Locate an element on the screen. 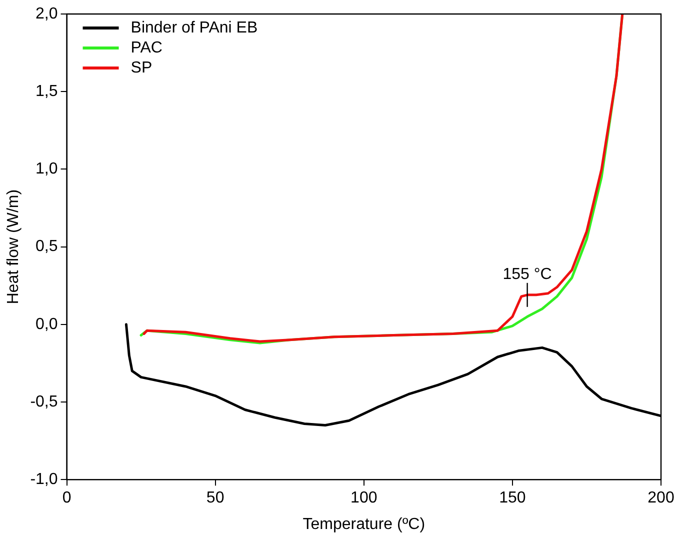 The image size is (681, 538). y-tick-label: 1,5 is located at coordinates (47, 91).